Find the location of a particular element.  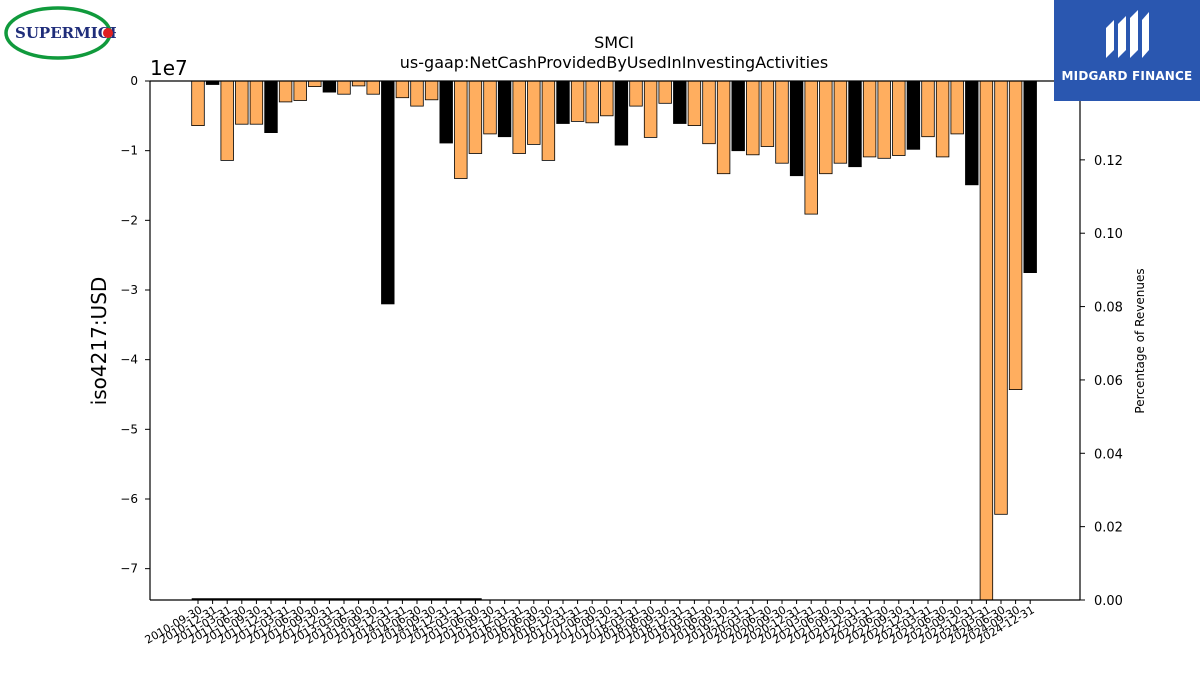

y-tick-label: 0 is located at coordinates (134, 81).